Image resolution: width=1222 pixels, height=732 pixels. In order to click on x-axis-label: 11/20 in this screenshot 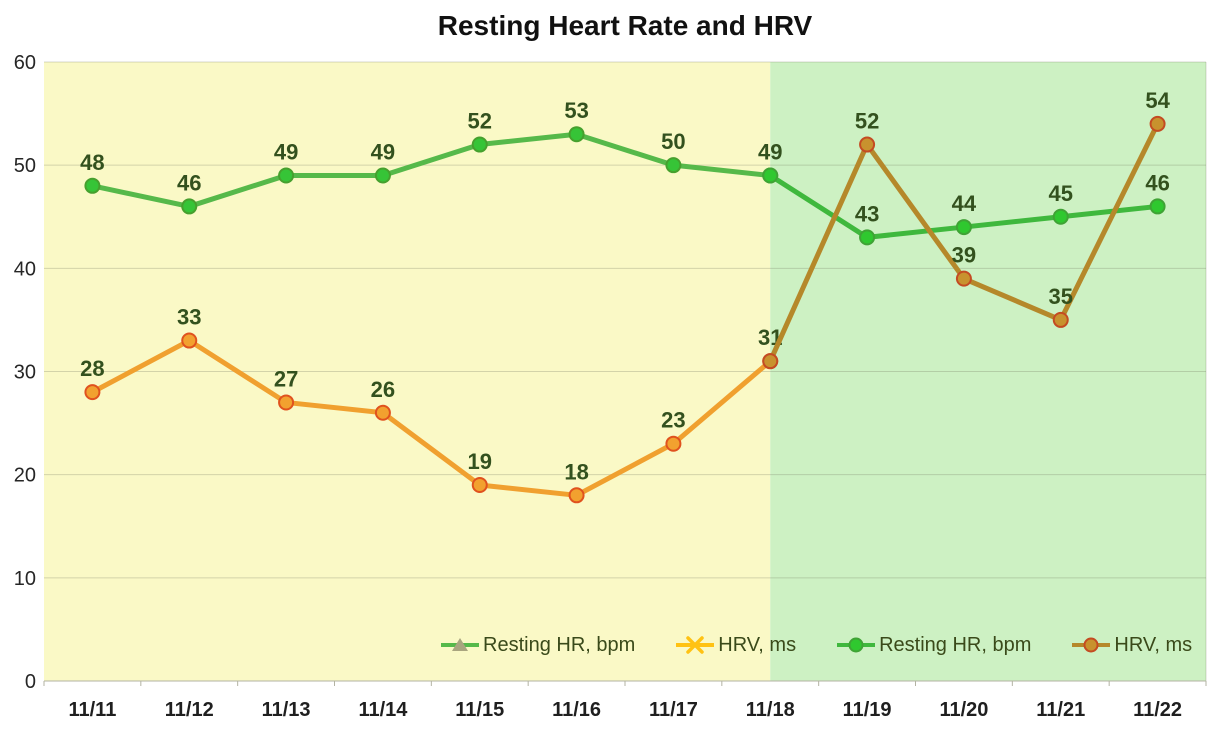, I will do `click(963, 710)`.